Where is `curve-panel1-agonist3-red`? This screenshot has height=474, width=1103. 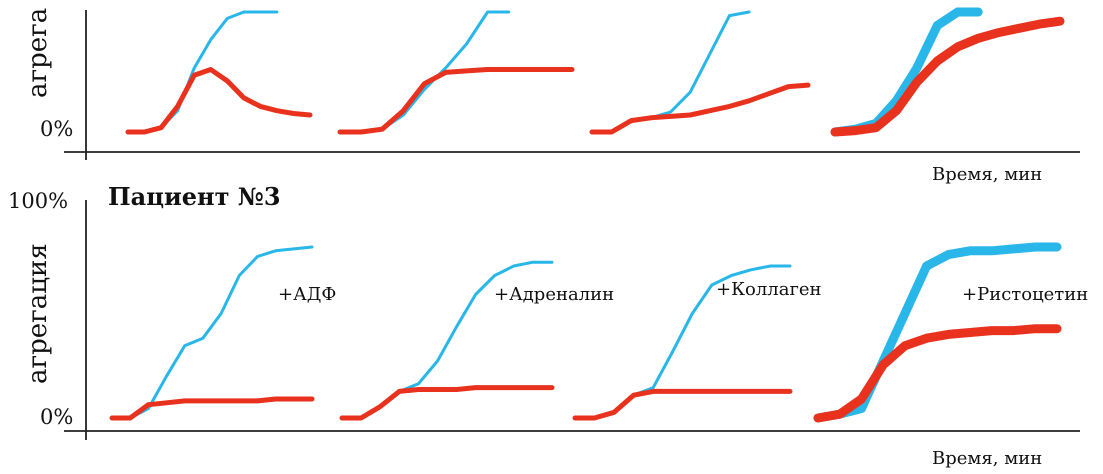
curve-panel1-agonist3-red is located at coordinates (700, 108).